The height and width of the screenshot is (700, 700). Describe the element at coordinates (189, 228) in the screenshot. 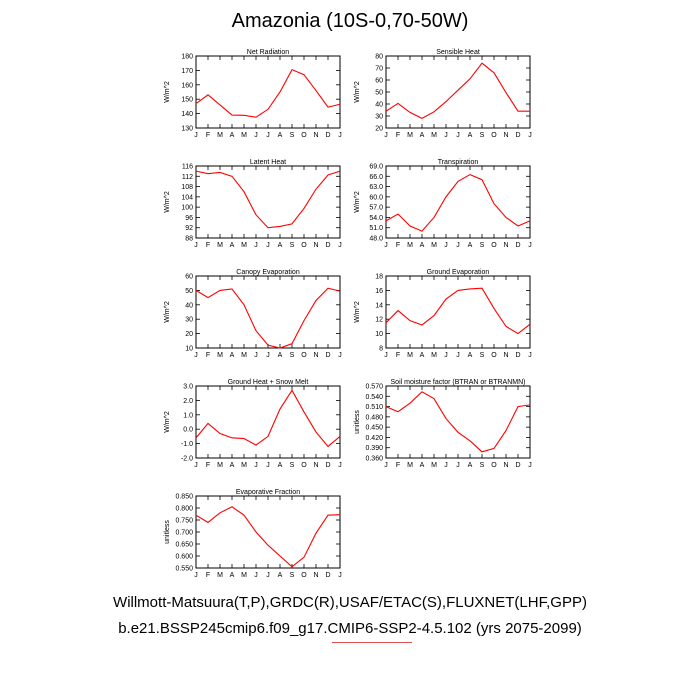

I see `y-tick-label: 92` at that location.